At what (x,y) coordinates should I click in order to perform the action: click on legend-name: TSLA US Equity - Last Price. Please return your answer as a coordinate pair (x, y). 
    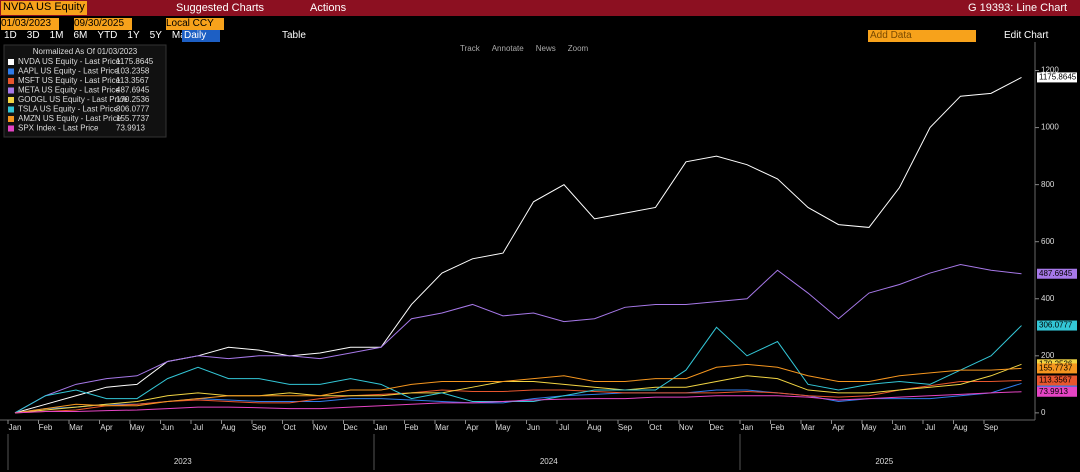
    Looking at the image, I should click on (68, 109).